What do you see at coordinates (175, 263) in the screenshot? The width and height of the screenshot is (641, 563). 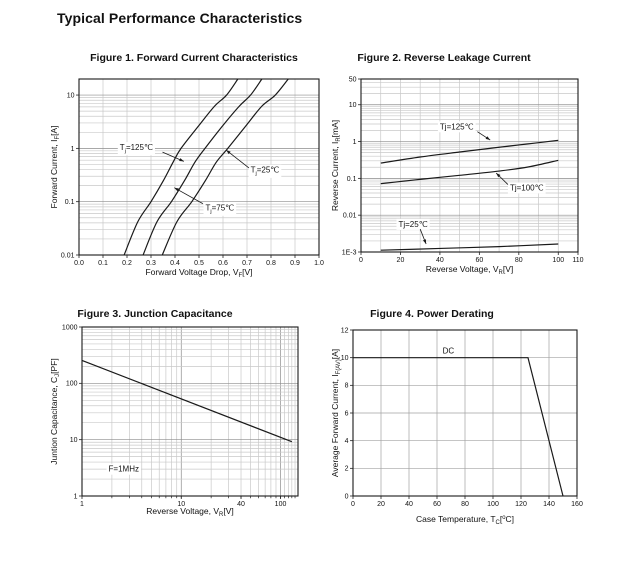 I see `svg-text: 0.4` at bounding box center [175, 263].